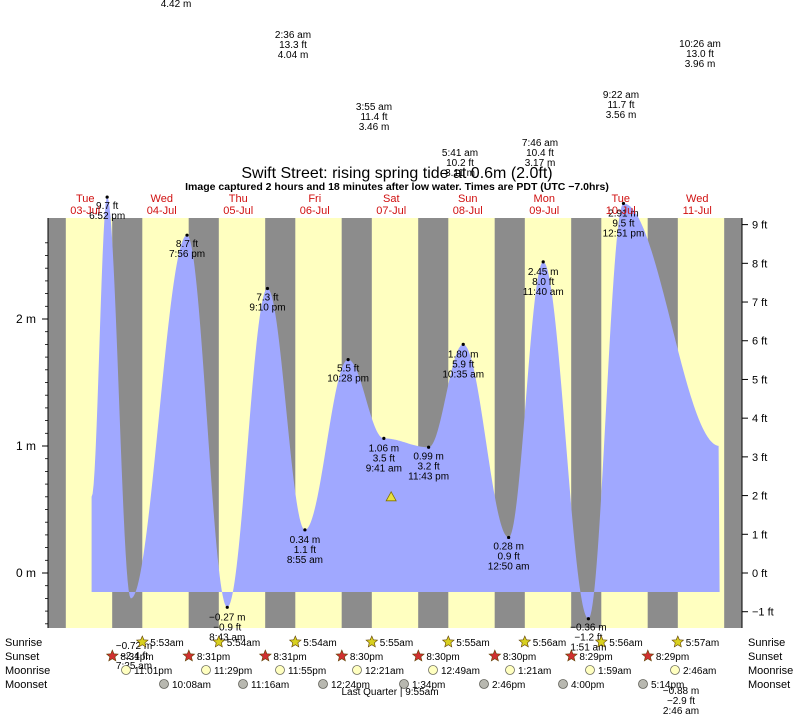 The width and height of the screenshot is (793, 714). Describe the element at coordinates (667, 685) in the screenshot. I see `moonset-time: 5:14pm` at that location.